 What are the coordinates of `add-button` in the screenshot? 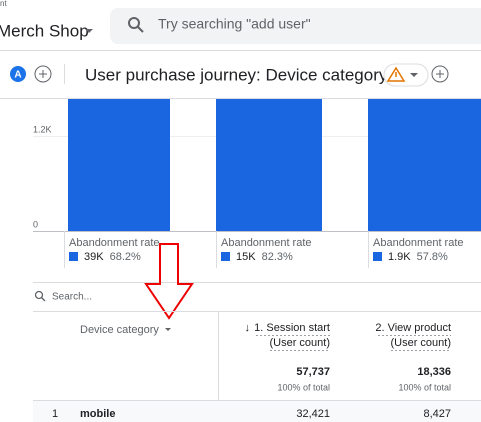 It's located at (440, 74).